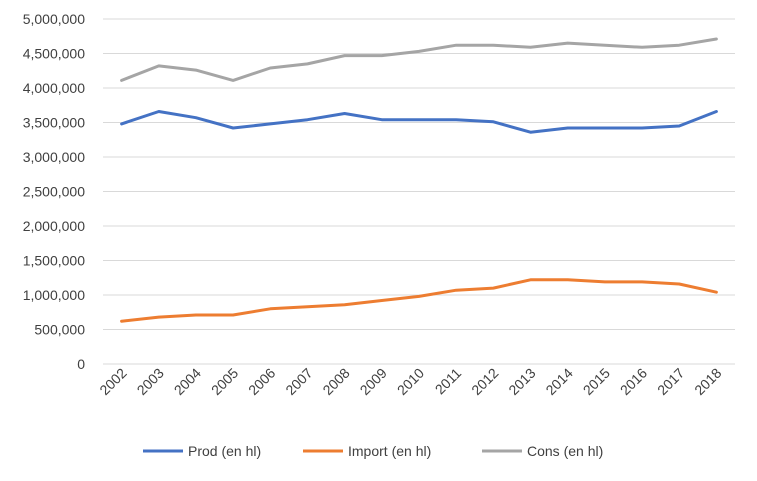 The height and width of the screenshot is (481, 757). What do you see at coordinates (54, 226) in the screenshot?
I see `y-tick-label: 2,000,000` at bounding box center [54, 226].